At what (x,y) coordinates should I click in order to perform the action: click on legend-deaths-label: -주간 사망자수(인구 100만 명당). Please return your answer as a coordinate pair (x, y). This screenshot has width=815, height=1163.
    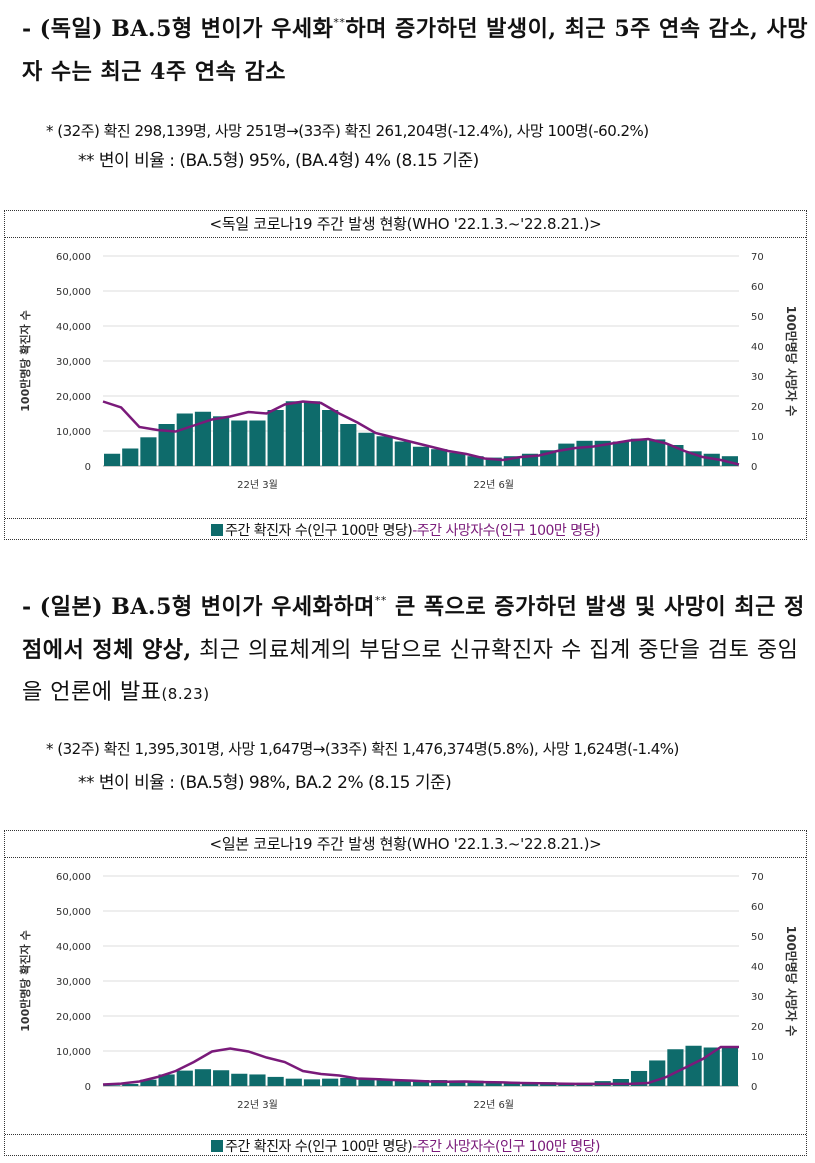
    Looking at the image, I should click on (506, 1147).